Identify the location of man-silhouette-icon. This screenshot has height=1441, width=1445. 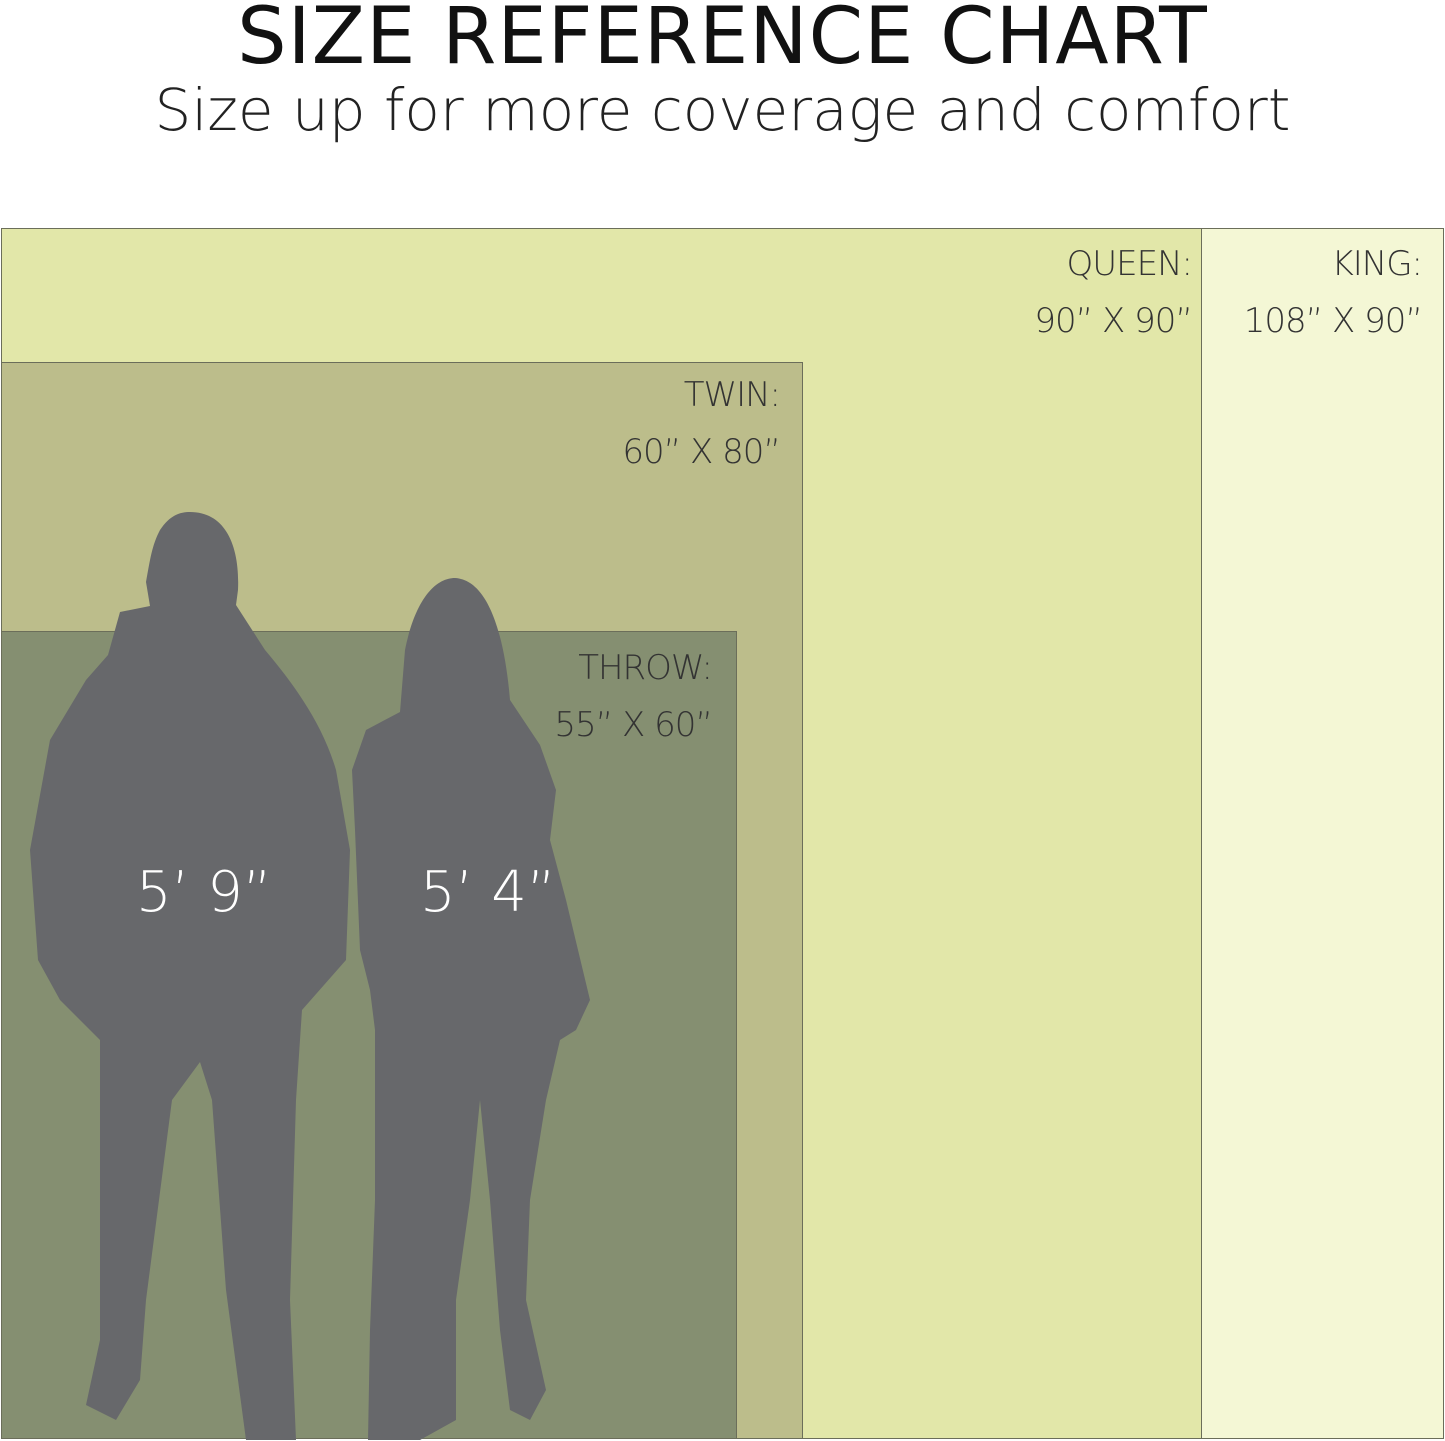
(190, 976).